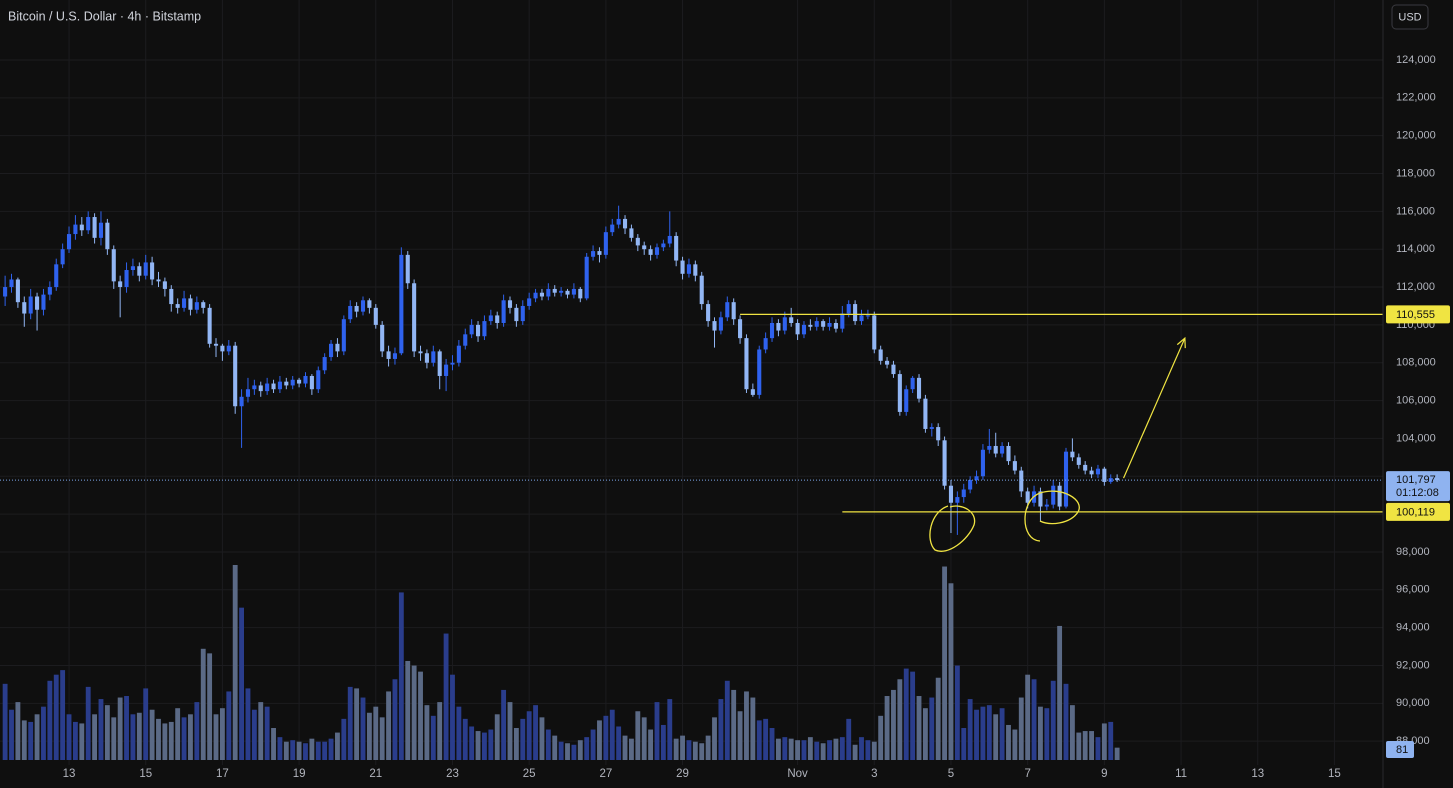 This screenshot has width=1453, height=788. I want to click on currency-button, so click(1410, 17).